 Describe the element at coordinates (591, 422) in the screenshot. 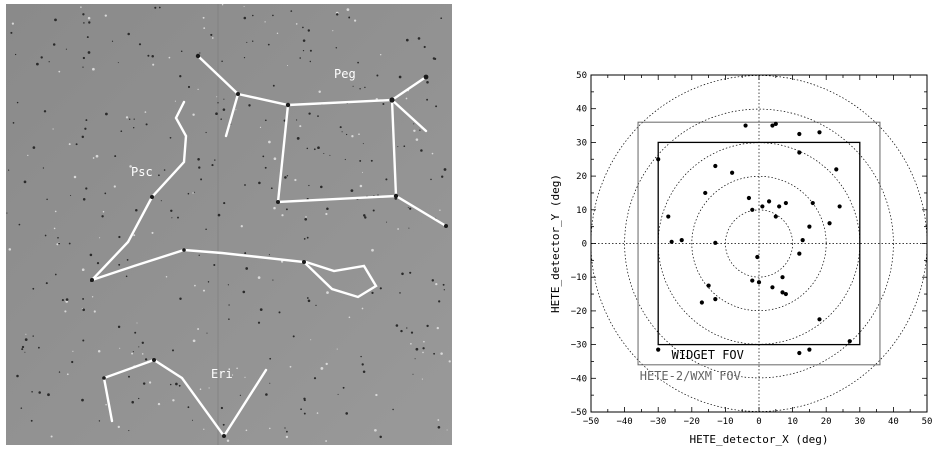

I see `x-tick-label: −50` at that location.